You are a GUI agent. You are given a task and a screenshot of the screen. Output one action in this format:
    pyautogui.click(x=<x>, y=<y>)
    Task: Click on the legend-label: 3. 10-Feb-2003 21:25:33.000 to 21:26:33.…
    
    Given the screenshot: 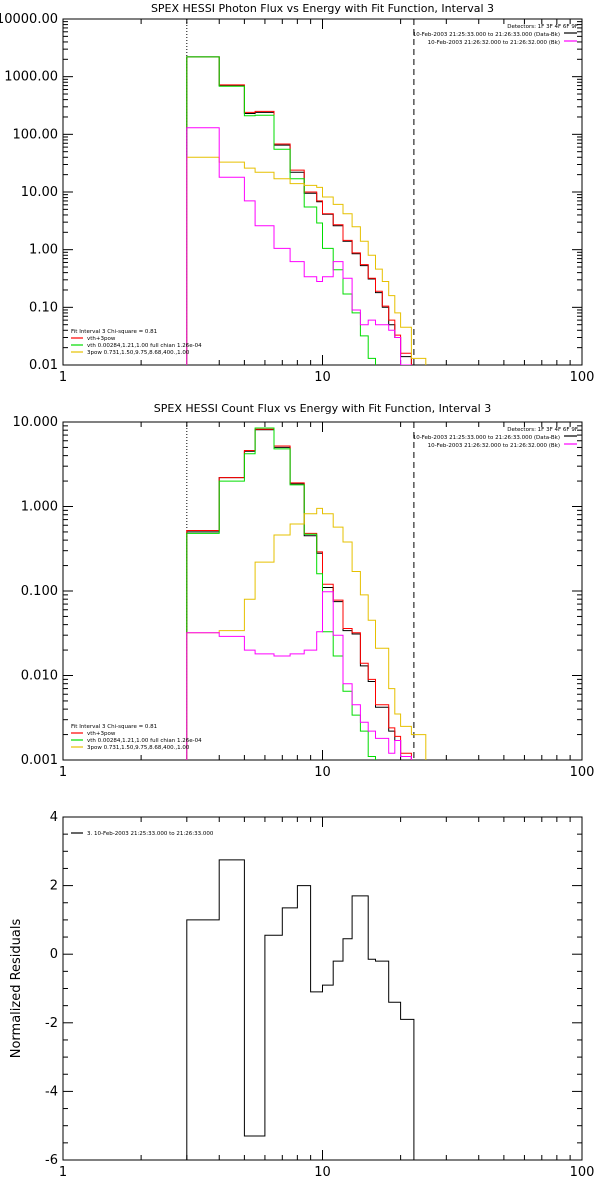 What is the action you would take?
    pyautogui.click(x=150, y=834)
    